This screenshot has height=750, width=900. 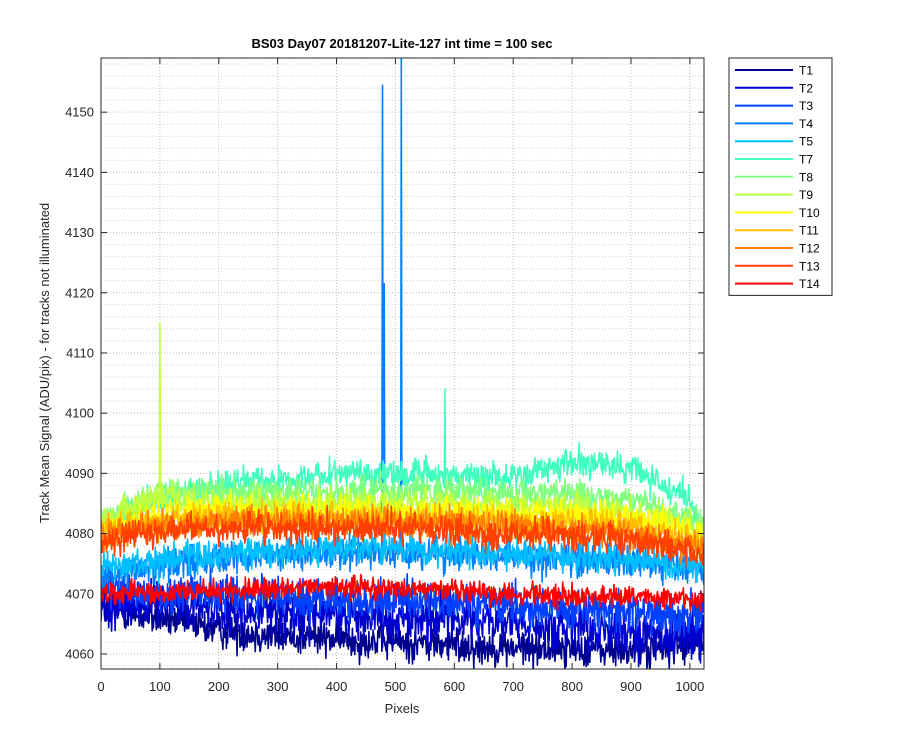 What do you see at coordinates (79, 172) in the screenshot?
I see `y-tick-label: 4140` at bounding box center [79, 172].